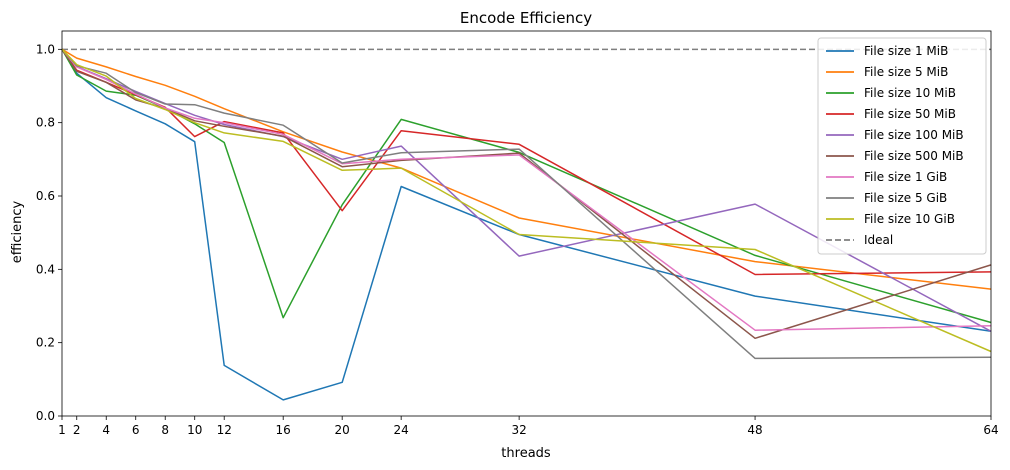 The height and width of the screenshot is (470, 1010). Describe the element at coordinates (910, 93) in the screenshot. I see `legend-label: File size 10 MiB` at that location.